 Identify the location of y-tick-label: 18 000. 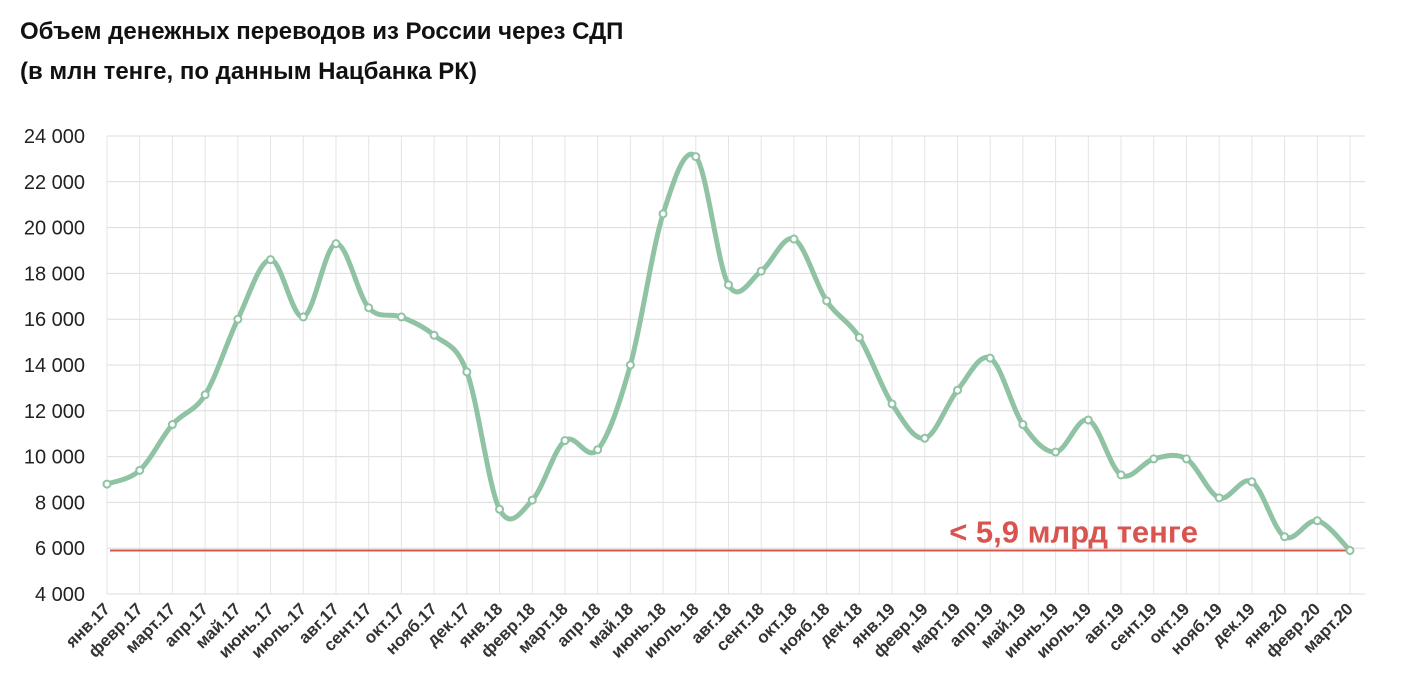
(54, 274).